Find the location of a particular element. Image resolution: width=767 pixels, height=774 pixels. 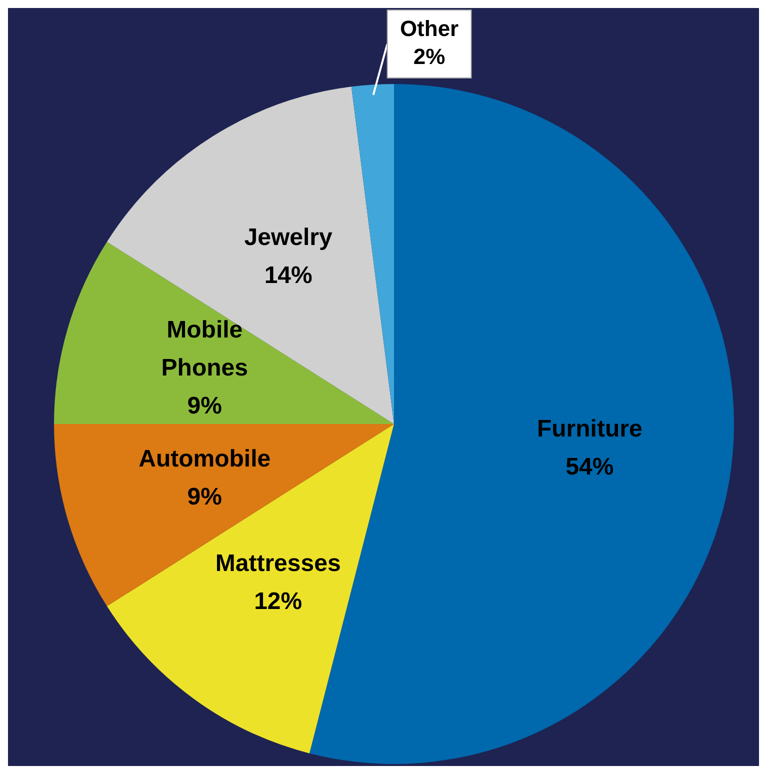

data-label: 2% is located at coordinates (429, 57).